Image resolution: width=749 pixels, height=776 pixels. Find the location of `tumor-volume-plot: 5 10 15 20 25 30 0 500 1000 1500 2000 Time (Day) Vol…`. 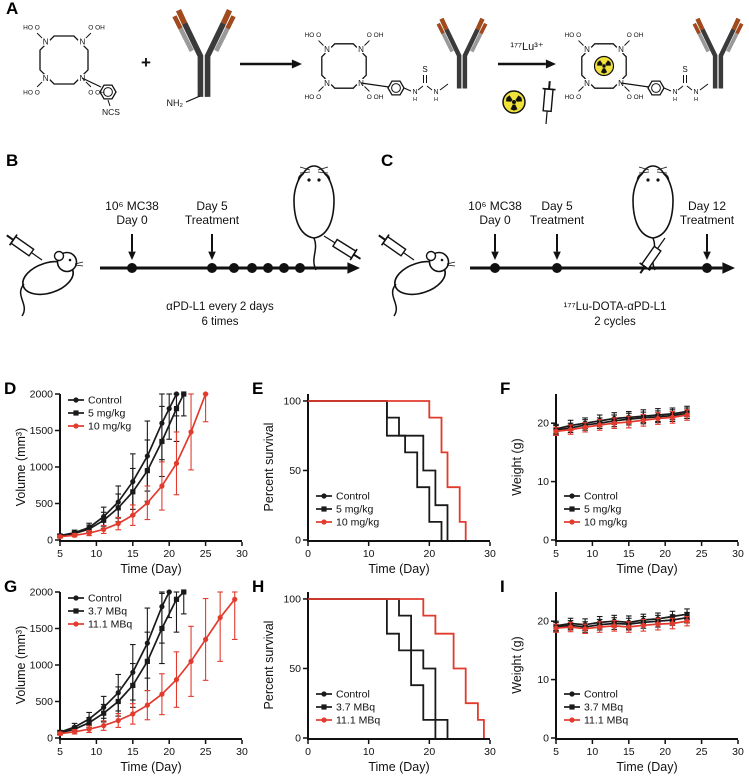

tumor-volume-plot: 5 10 15 20 25 30 0 500 1000 1500 2000 Time (Day) Vol… is located at coordinates (131, 483).